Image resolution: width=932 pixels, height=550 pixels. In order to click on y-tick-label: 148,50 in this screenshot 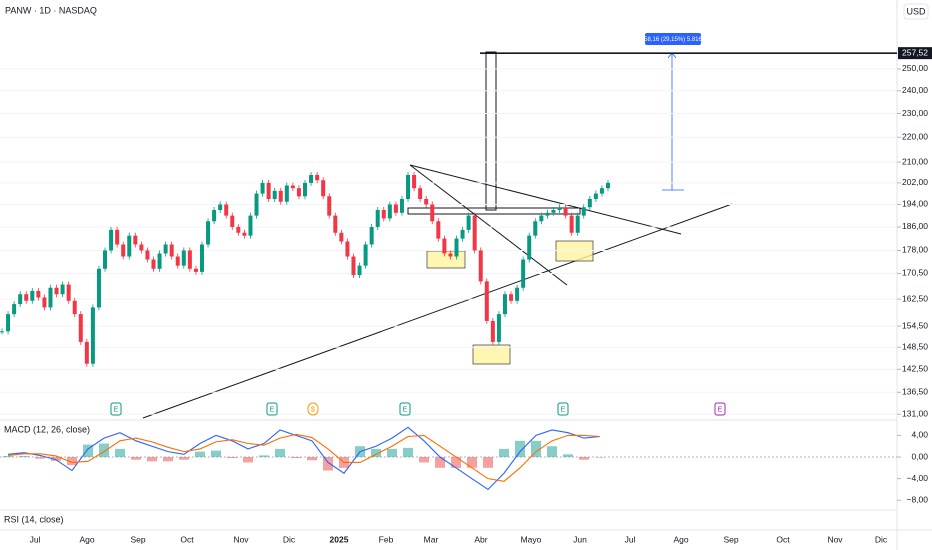, I will do `click(915, 347)`.